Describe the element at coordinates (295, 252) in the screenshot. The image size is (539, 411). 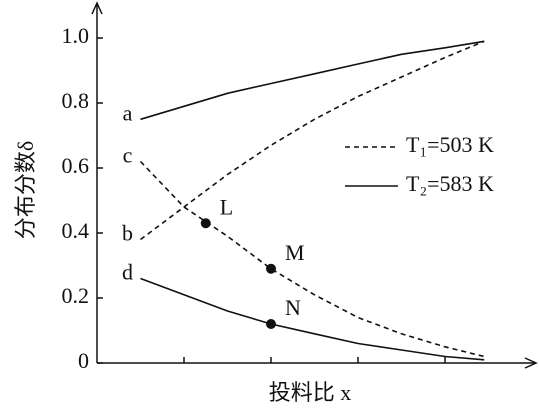
I see `point-label: M` at that location.